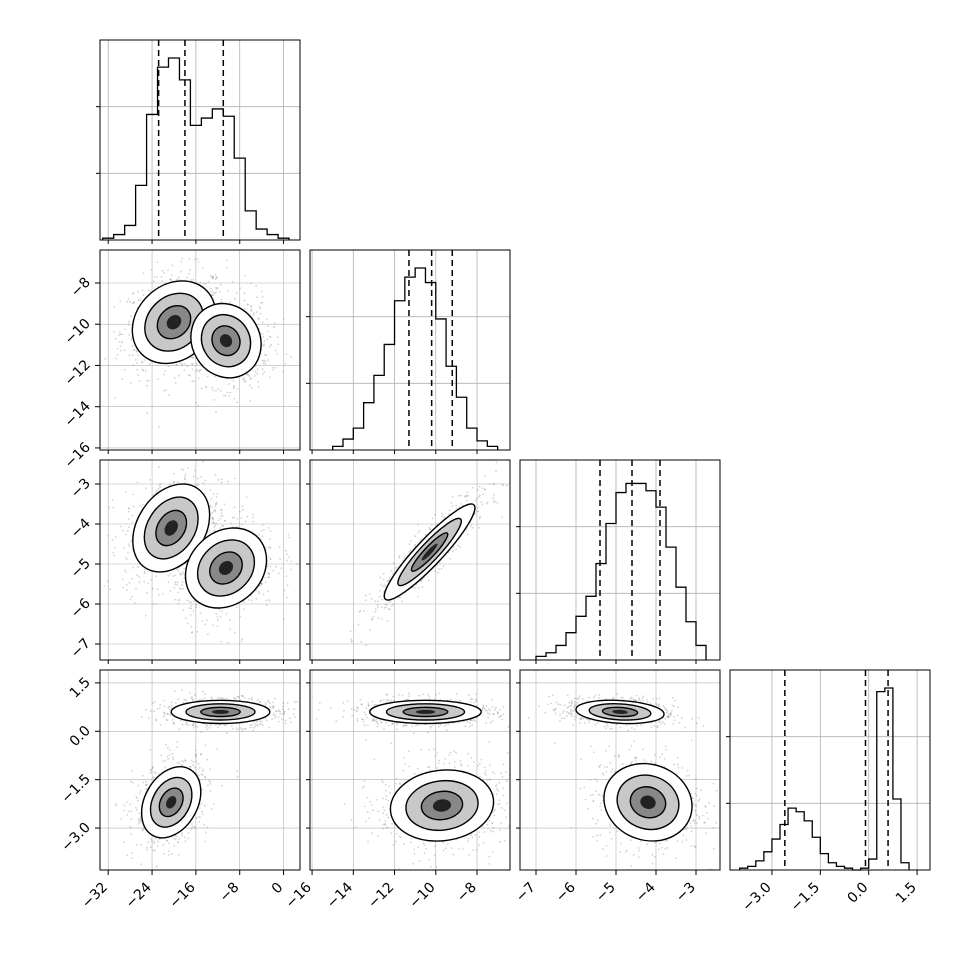 The width and height of the screenshot is (970, 970). What do you see at coordinates (174, 322) in the screenshot?
I see `density-peak` at bounding box center [174, 322].